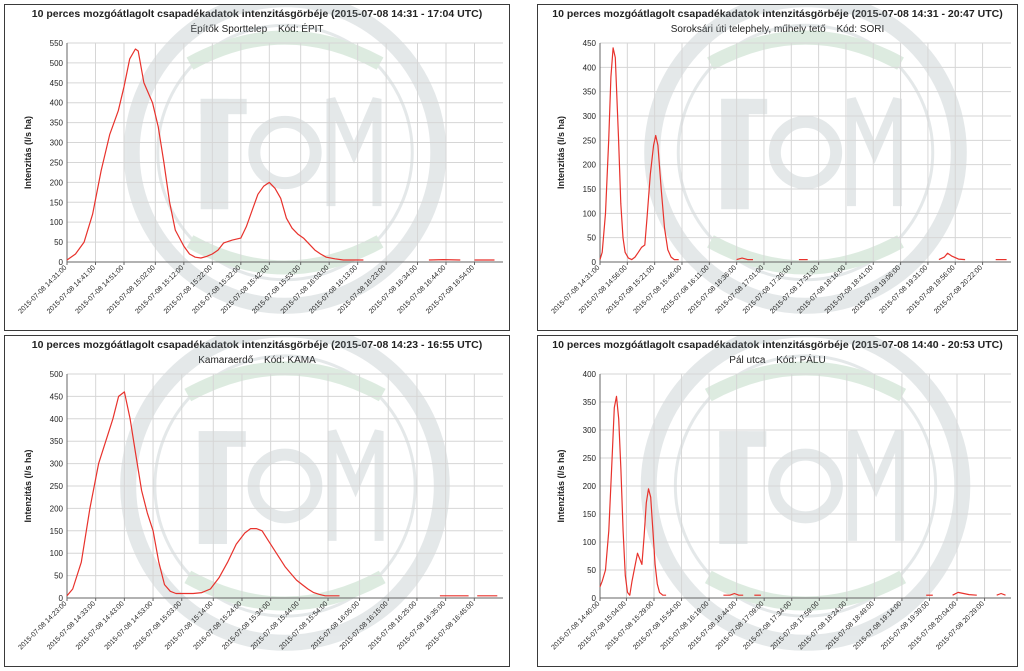  I want to click on x-tick-label: 2015-07-08 16:19:00, so click(685, 625).